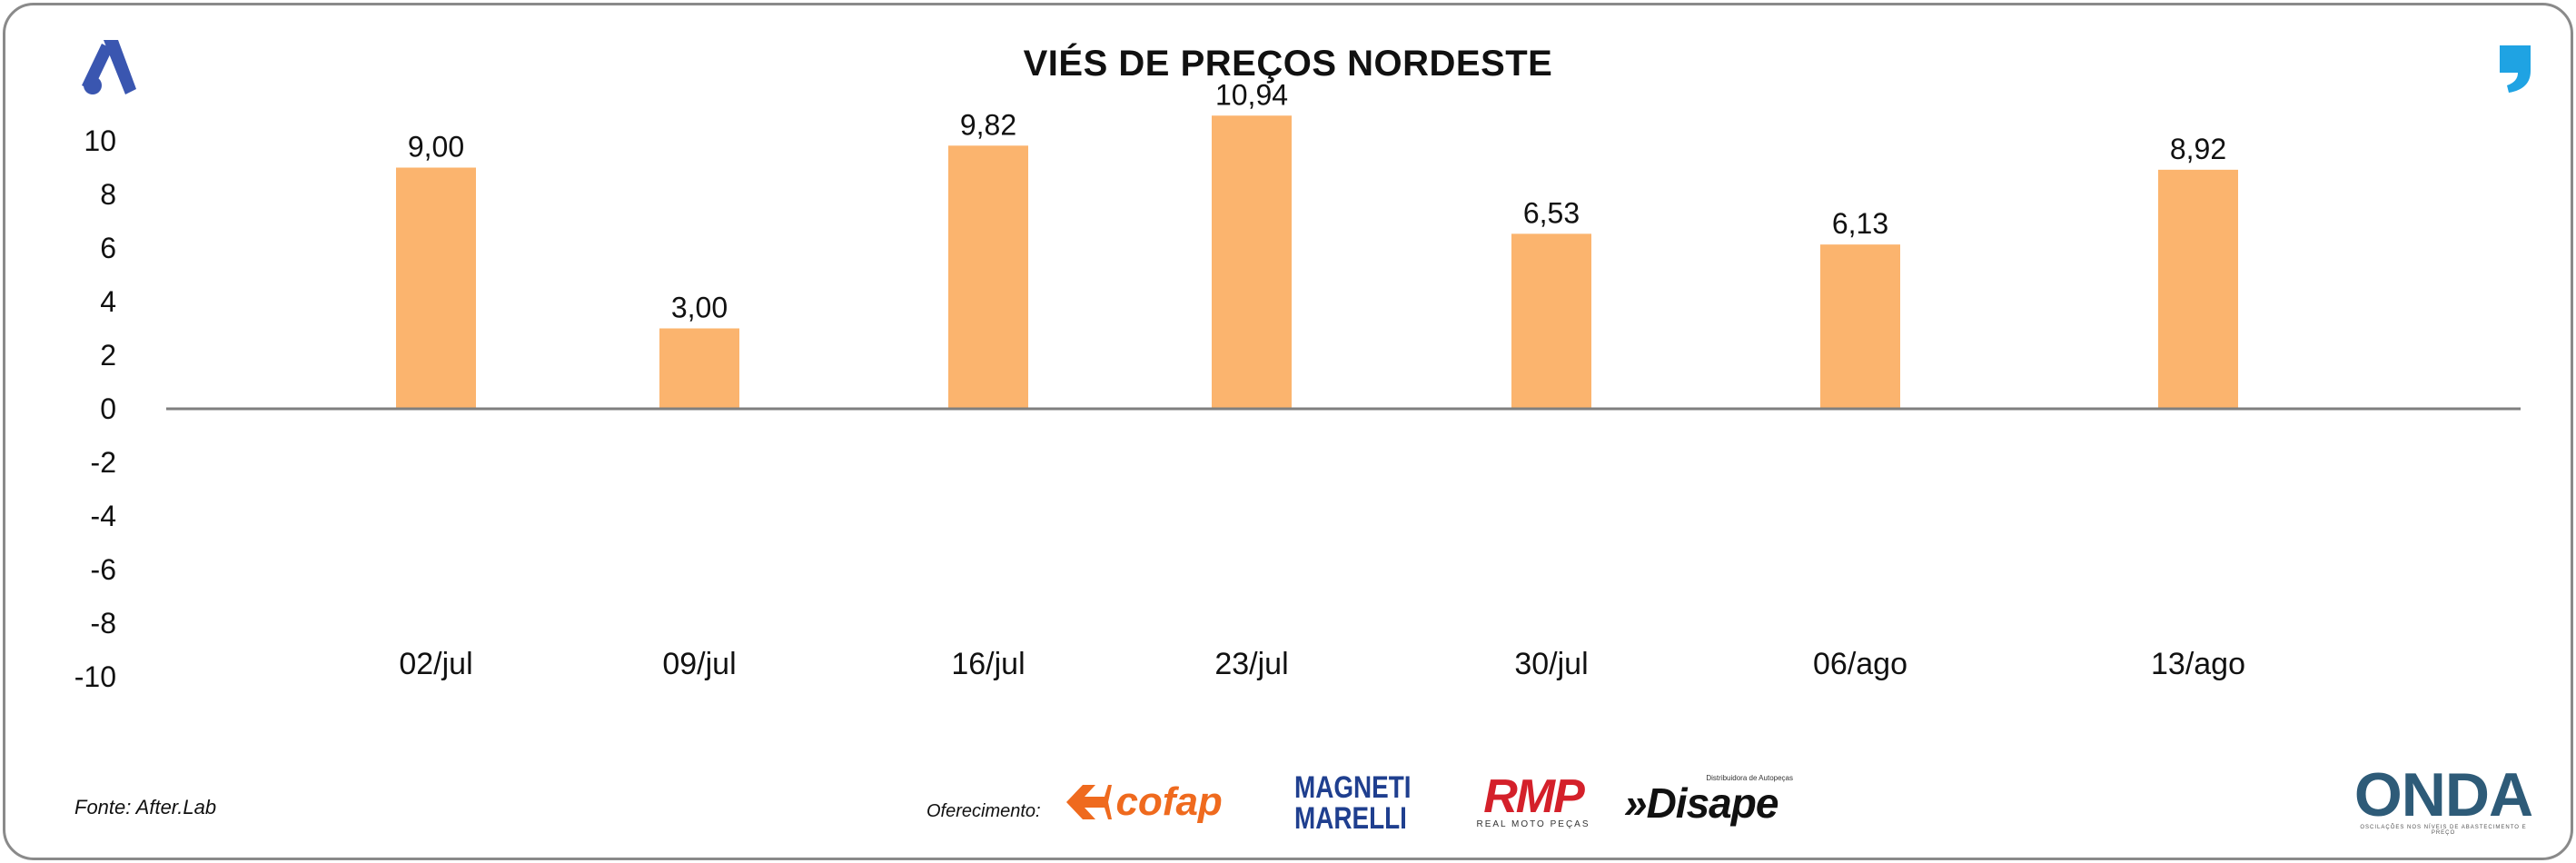  Describe the element at coordinates (1551, 212) in the screenshot. I see `data-label: 6,53` at that location.